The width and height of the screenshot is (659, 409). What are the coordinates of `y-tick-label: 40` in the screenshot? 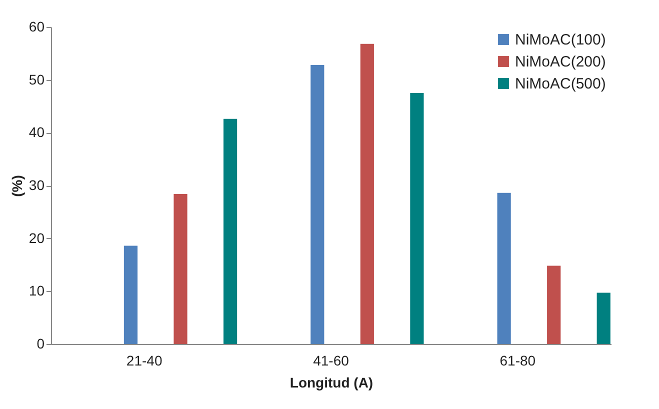 It's located at (36, 132).